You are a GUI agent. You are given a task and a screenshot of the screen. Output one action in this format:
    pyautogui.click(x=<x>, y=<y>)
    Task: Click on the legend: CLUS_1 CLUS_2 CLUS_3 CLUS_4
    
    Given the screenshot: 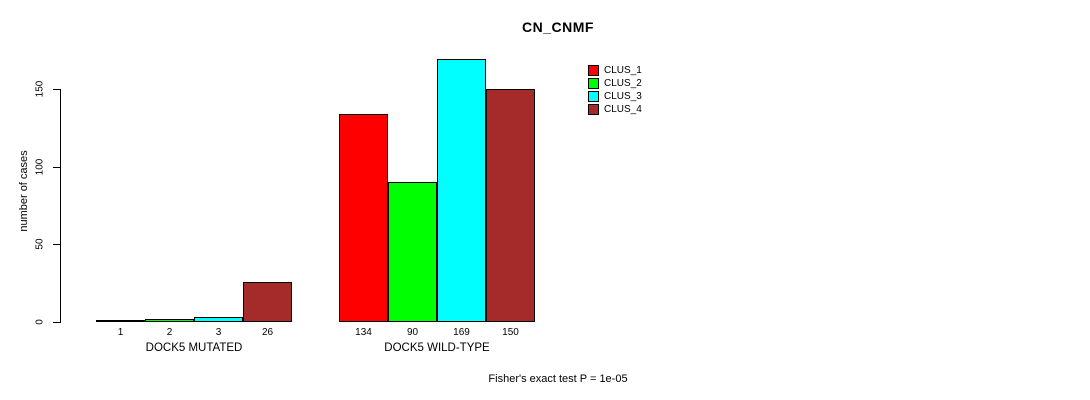 What is the action you would take?
    pyautogui.click(x=615, y=90)
    